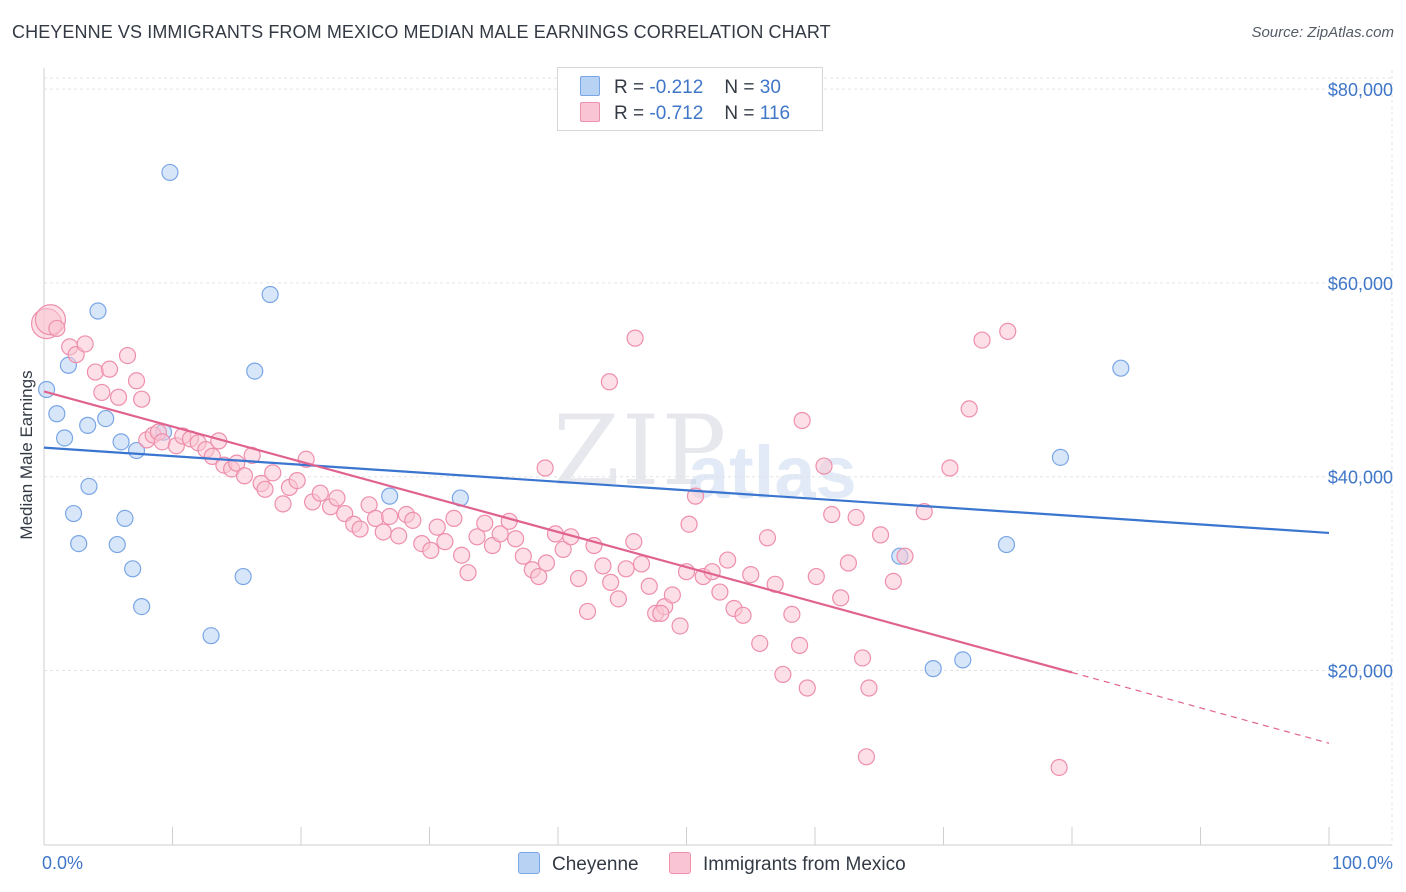 The height and width of the screenshot is (892, 1406). Describe the element at coordinates (686, 490) in the screenshot. I see `cheyenne-trend-line` at that location.